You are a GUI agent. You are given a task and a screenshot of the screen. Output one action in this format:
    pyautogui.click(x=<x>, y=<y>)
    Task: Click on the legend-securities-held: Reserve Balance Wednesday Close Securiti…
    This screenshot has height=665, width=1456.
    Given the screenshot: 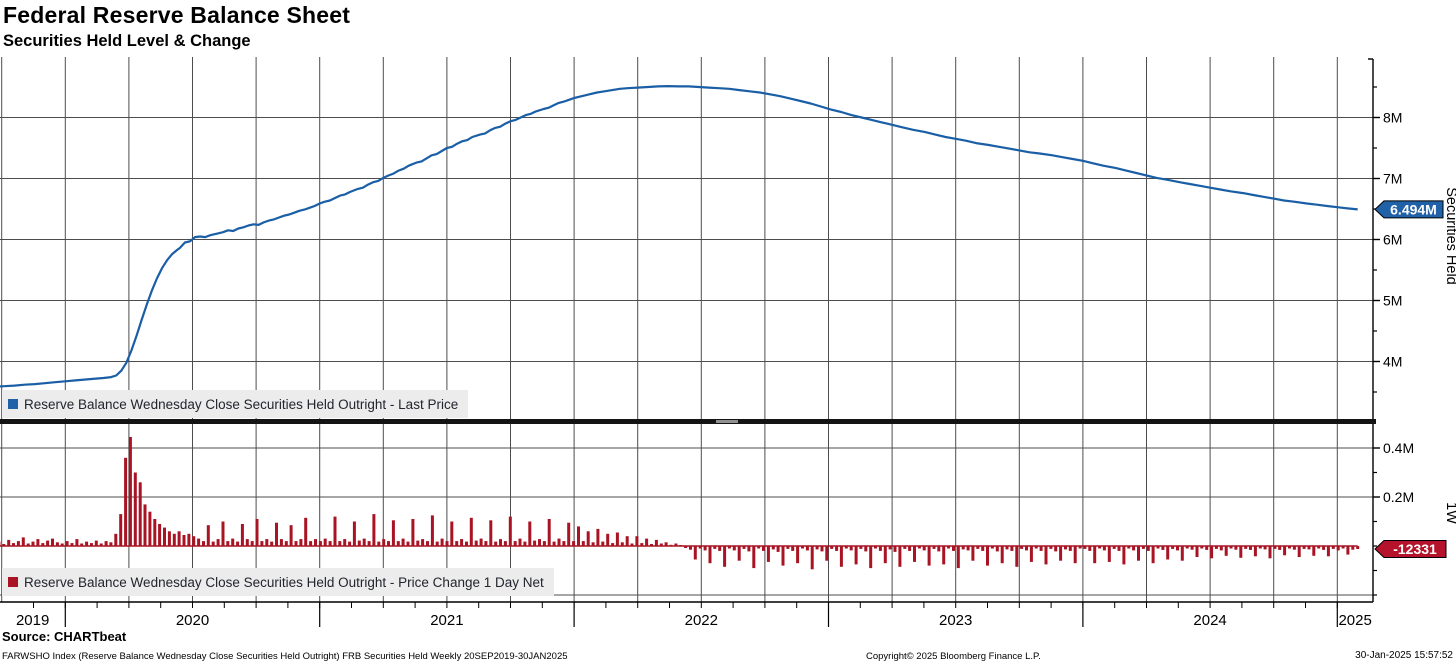 What is the action you would take?
    pyautogui.click(x=235, y=404)
    